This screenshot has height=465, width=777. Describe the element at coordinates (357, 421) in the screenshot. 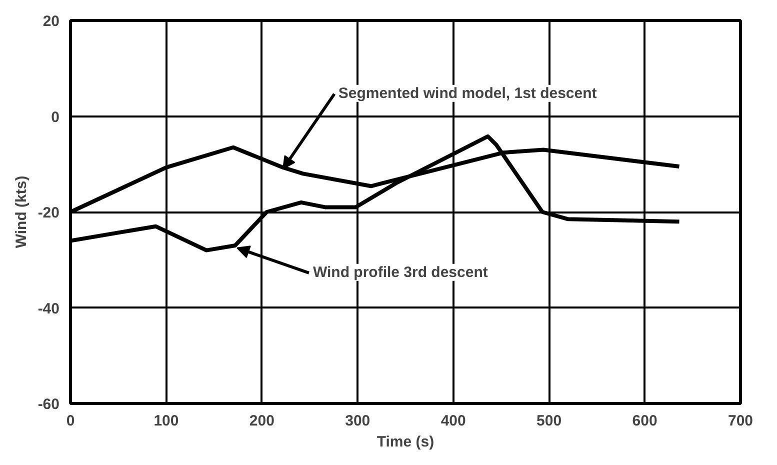

I see `x-tick-label: 300` at that location.